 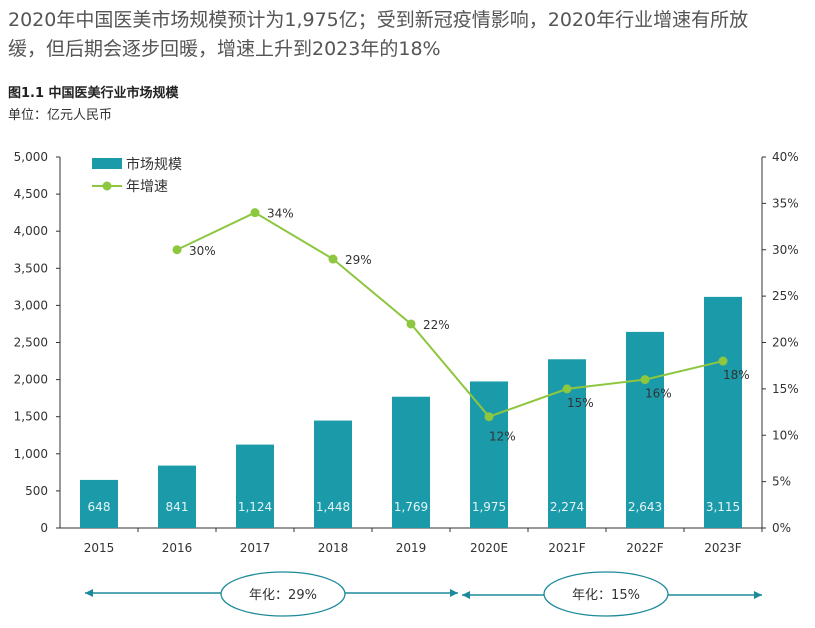 I want to click on bar-label: 1,124, so click(x=255, y=507).